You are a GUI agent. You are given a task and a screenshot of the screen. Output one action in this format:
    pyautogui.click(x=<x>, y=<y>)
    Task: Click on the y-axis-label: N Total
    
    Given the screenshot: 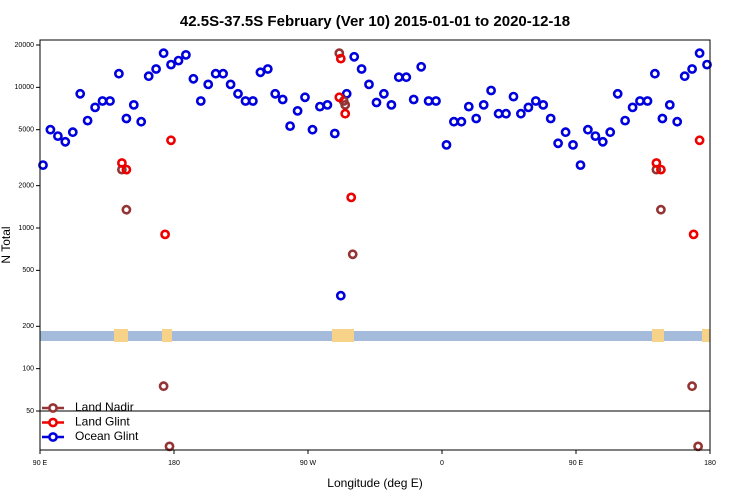 What is the action you would take?
    pyautogui.click(x=6, y=244)
    